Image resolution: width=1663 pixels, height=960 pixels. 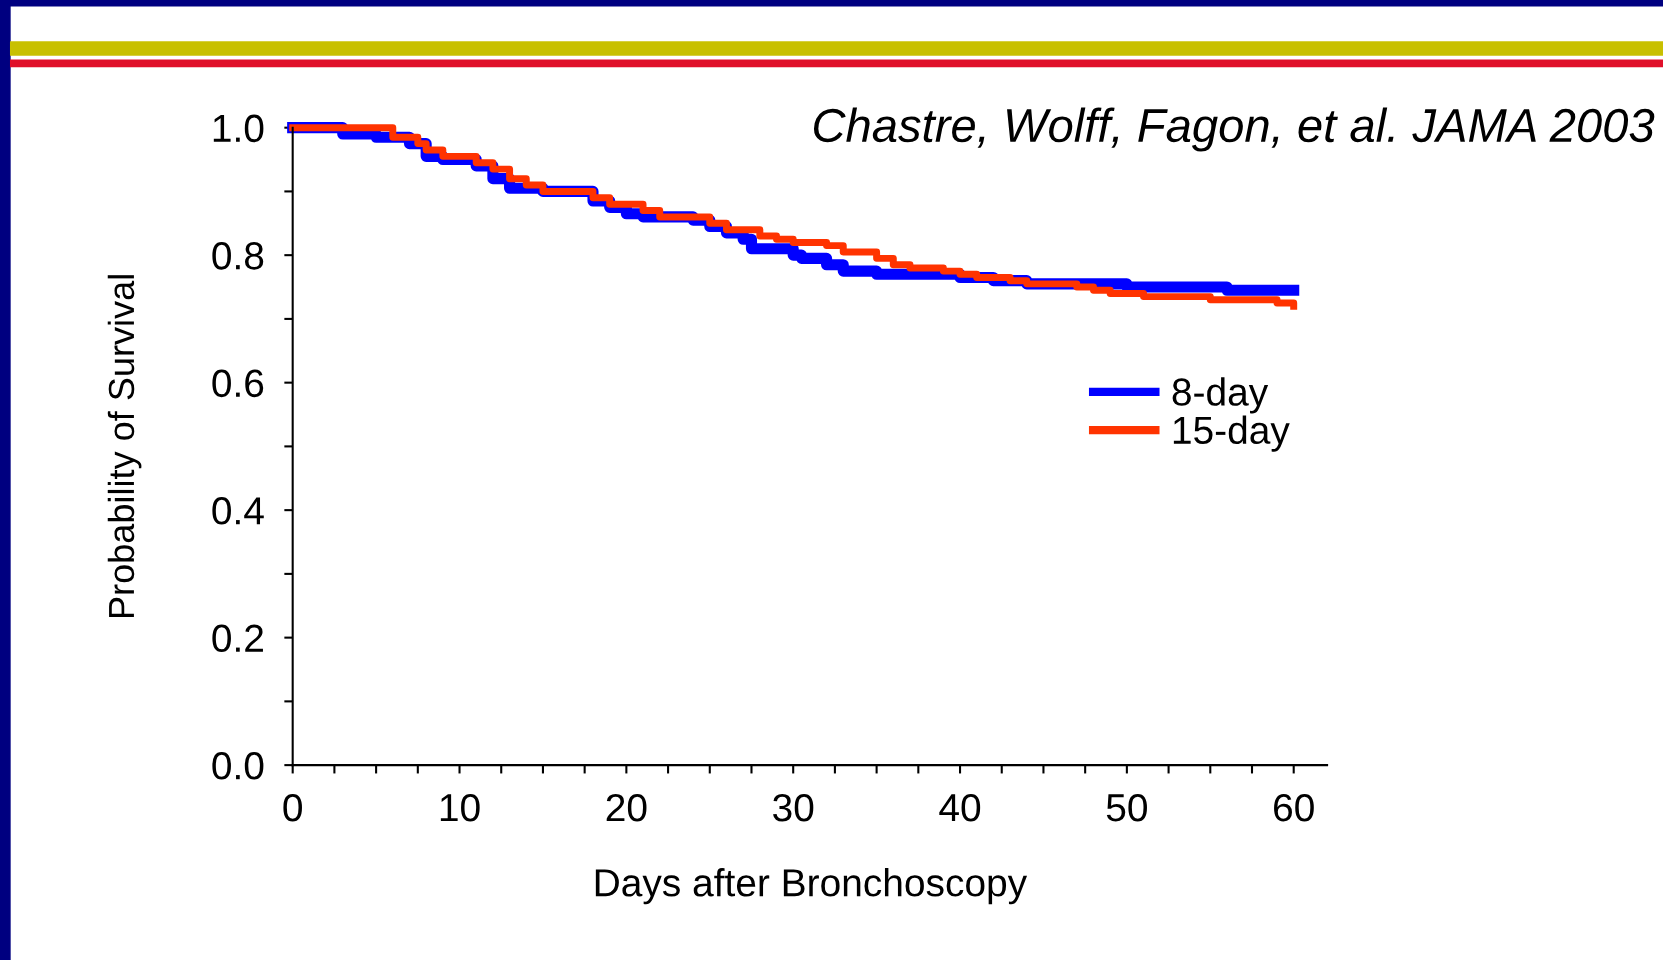 What do you see at coordinates (1126, 807) in the screenshot?
I see `x-tick-label: 50` at bounding box center [1126, 807].